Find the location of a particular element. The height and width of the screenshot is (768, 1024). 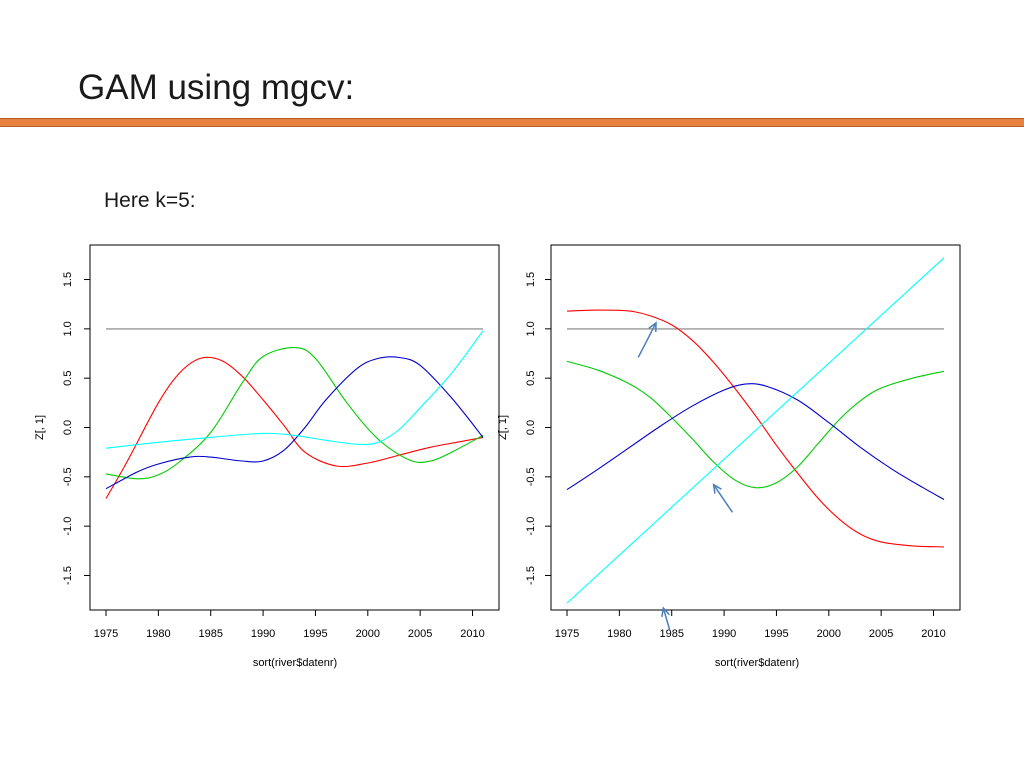

title-divider is located at coordinates (512, 122).